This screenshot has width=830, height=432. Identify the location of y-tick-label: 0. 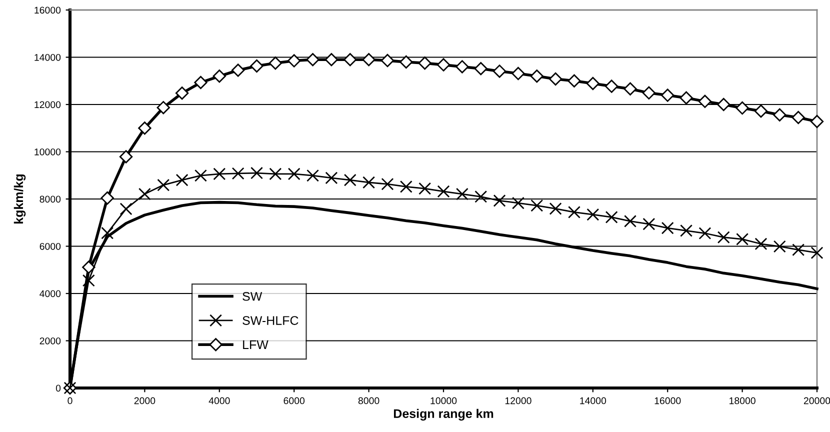
(58, 388).